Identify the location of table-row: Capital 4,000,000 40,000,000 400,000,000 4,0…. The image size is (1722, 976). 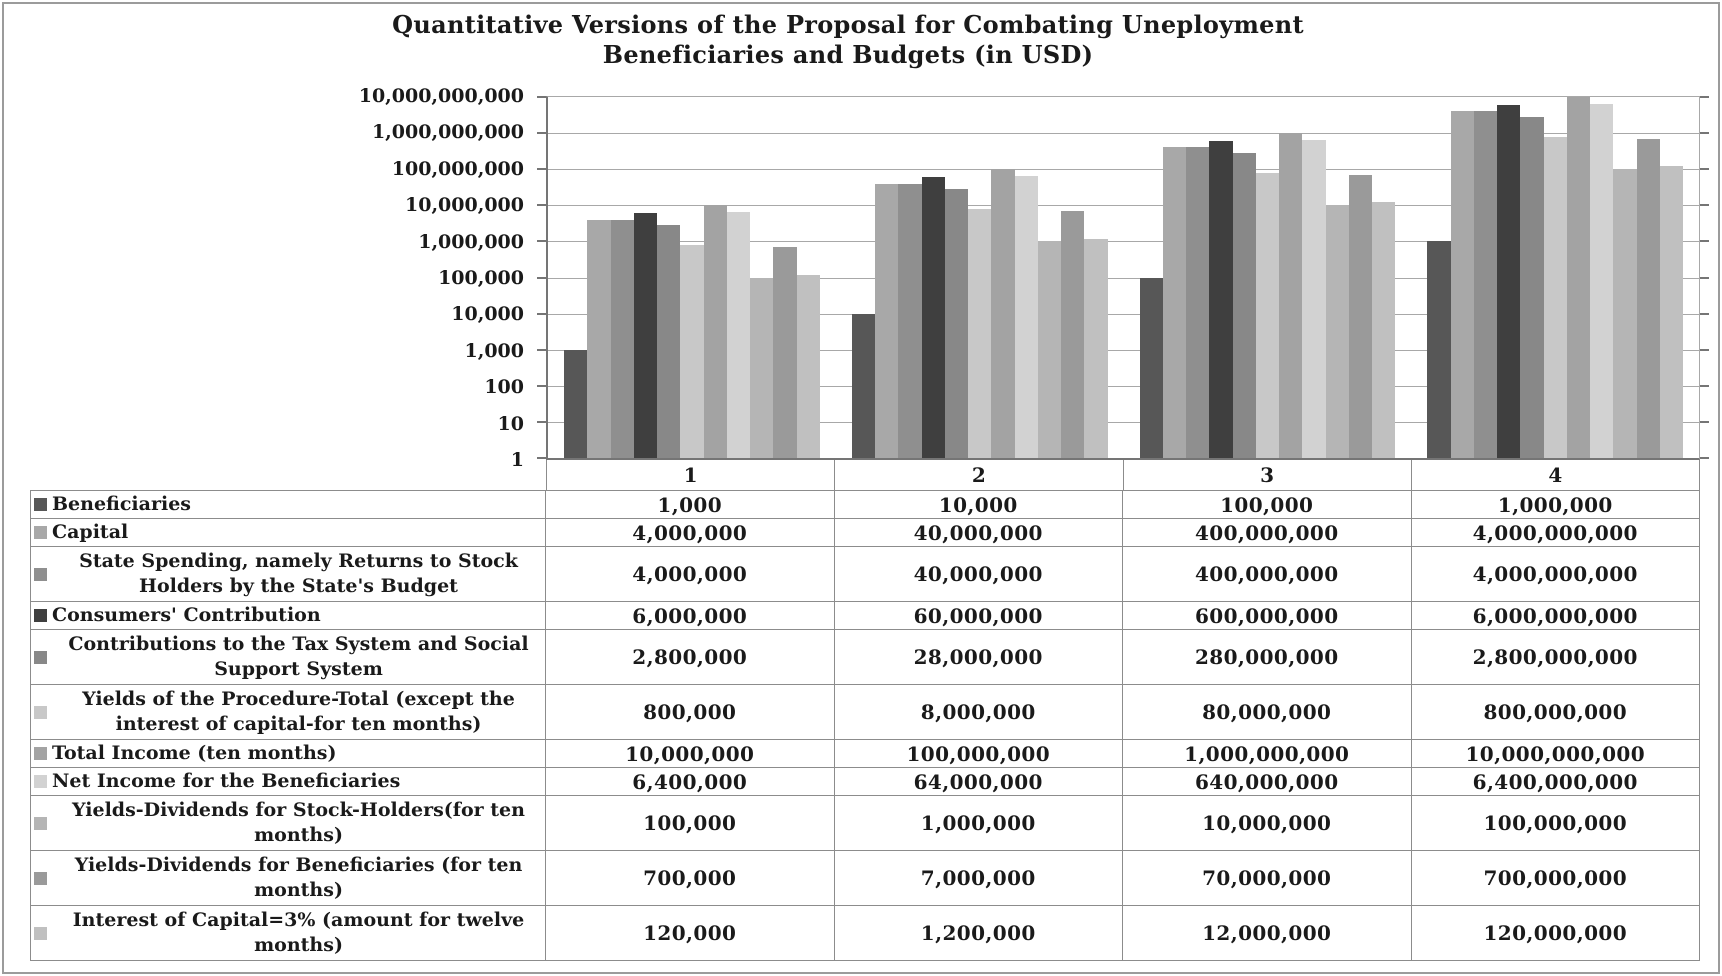
(865, 533).